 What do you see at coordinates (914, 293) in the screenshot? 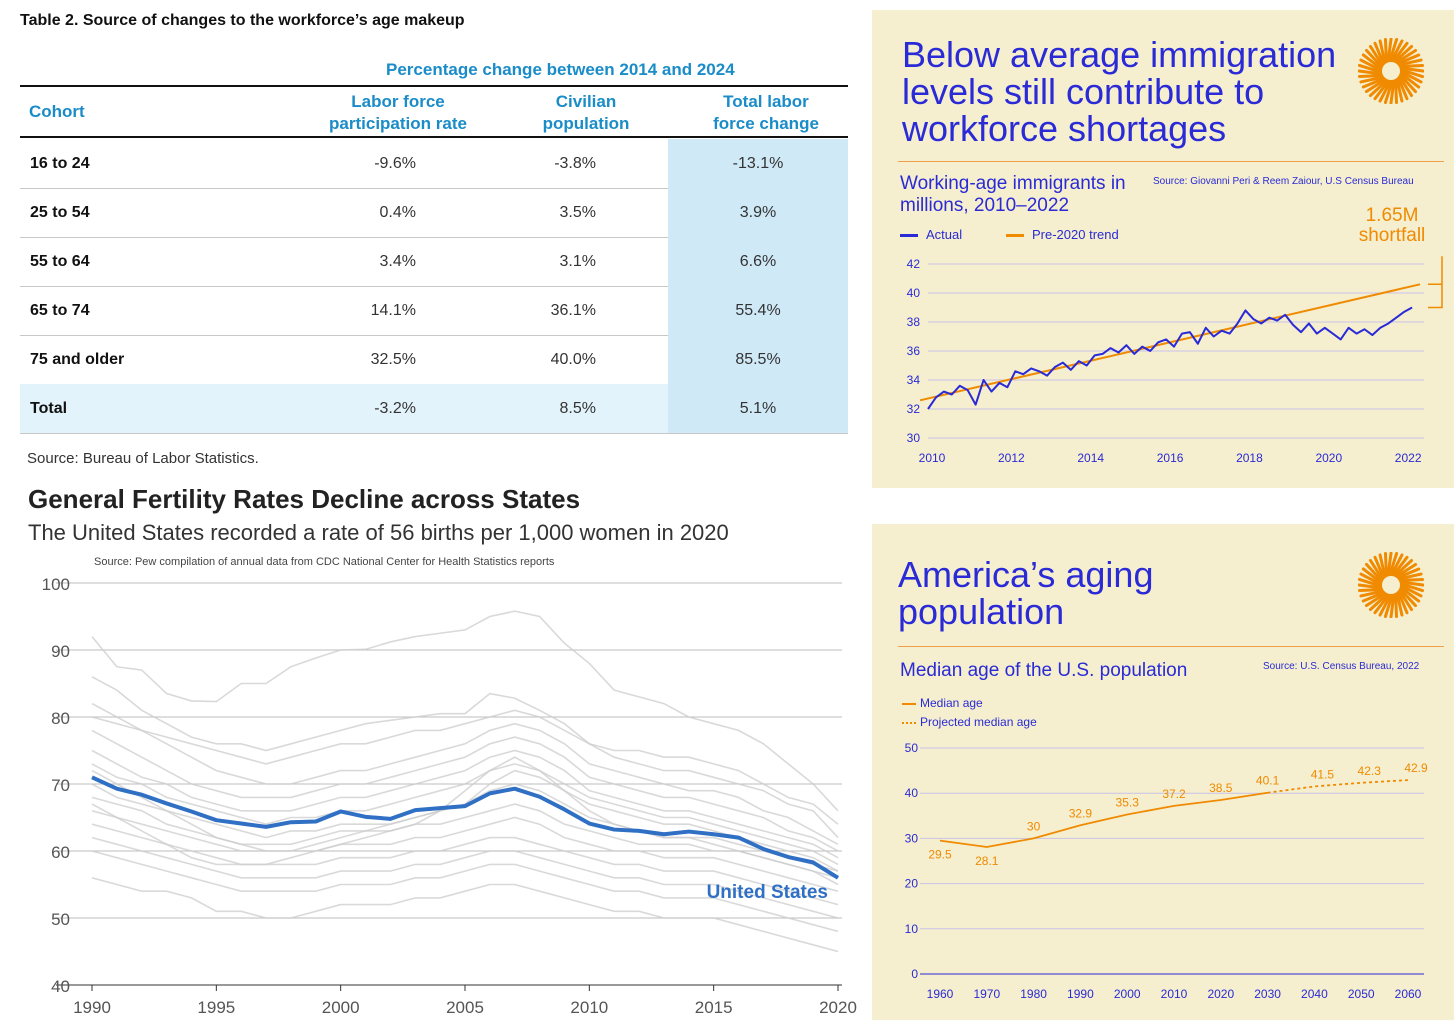
I see `immigration-y-tick: 40` at bounding box center [914, 293].